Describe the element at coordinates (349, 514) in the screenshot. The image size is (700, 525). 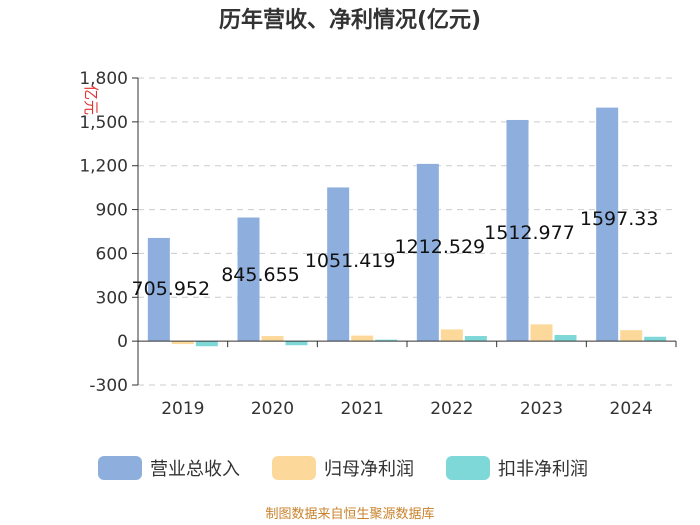
I see `source-note: 制图数据来自恒生聚源数据库` at that location.